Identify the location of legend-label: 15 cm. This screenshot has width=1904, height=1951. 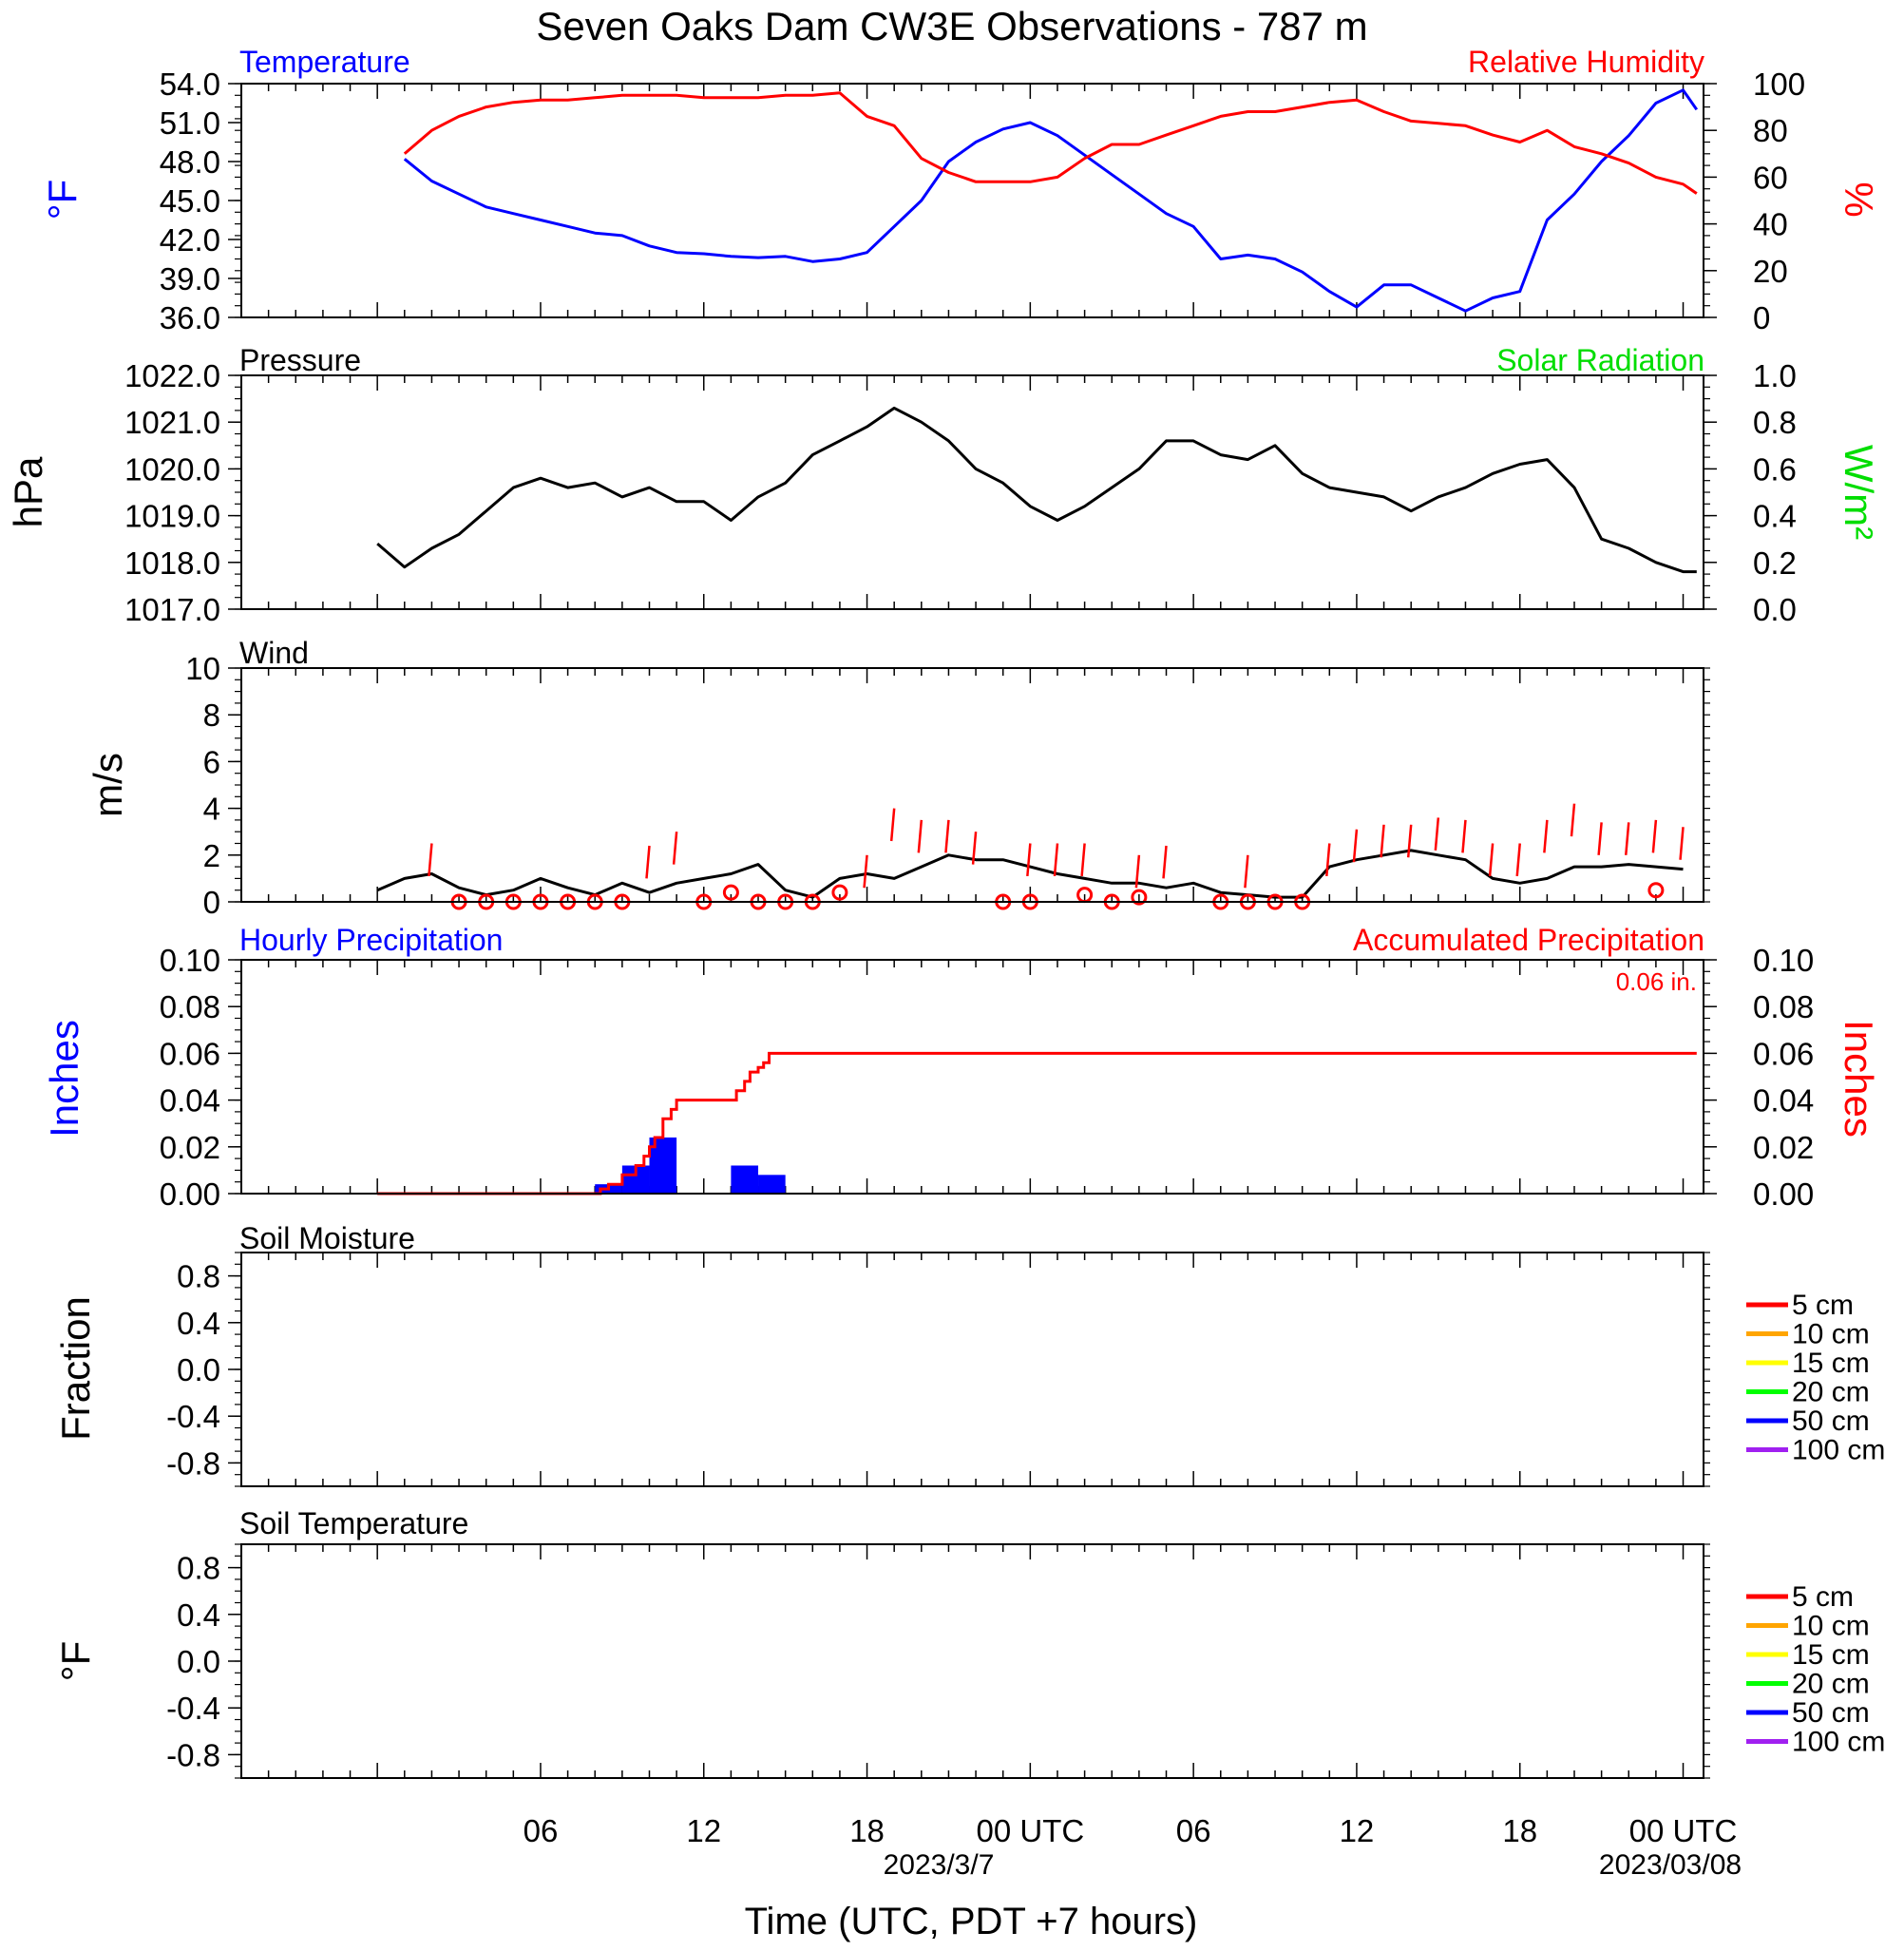
(1831, 1655).